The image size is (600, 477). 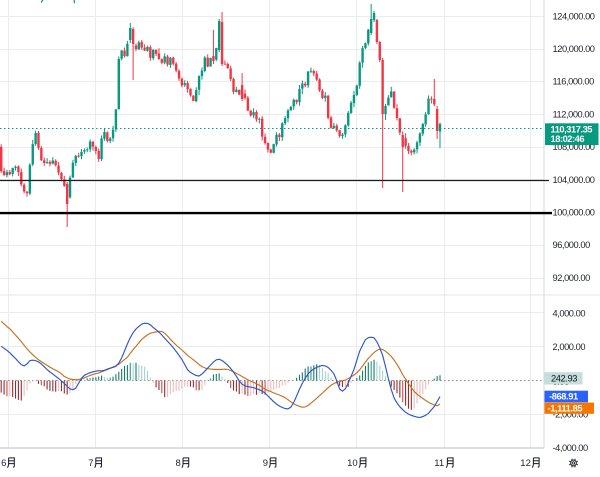 I want to click on svg-text: 124,000.00, so click(x=574, y=16).